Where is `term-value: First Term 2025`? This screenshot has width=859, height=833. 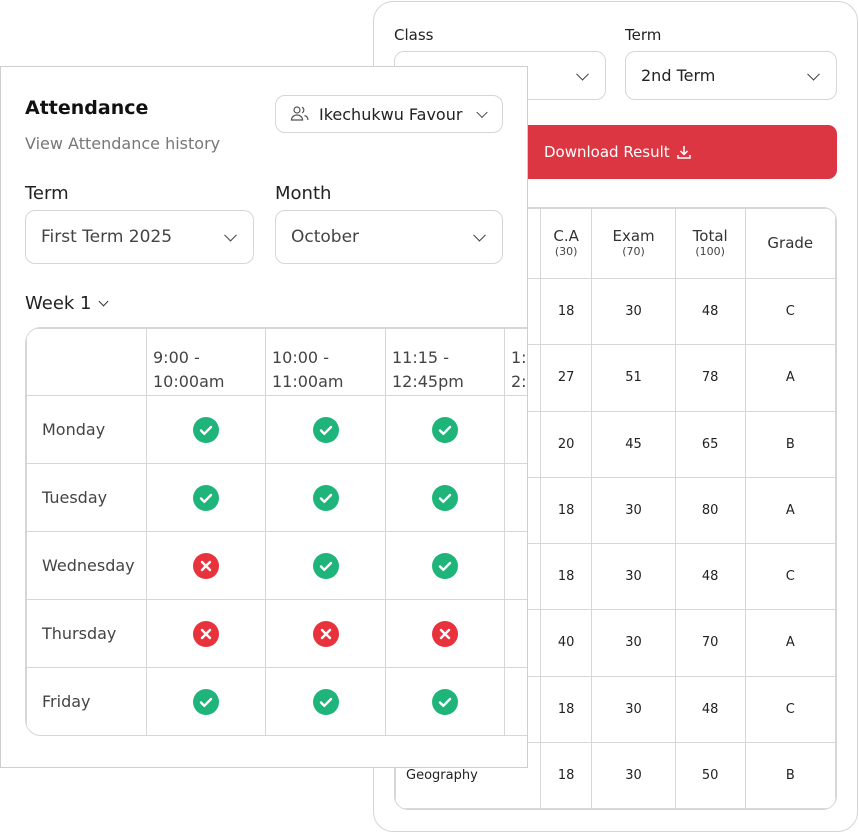
term-value: First Term 2025 is located at coordinates (107, 237).